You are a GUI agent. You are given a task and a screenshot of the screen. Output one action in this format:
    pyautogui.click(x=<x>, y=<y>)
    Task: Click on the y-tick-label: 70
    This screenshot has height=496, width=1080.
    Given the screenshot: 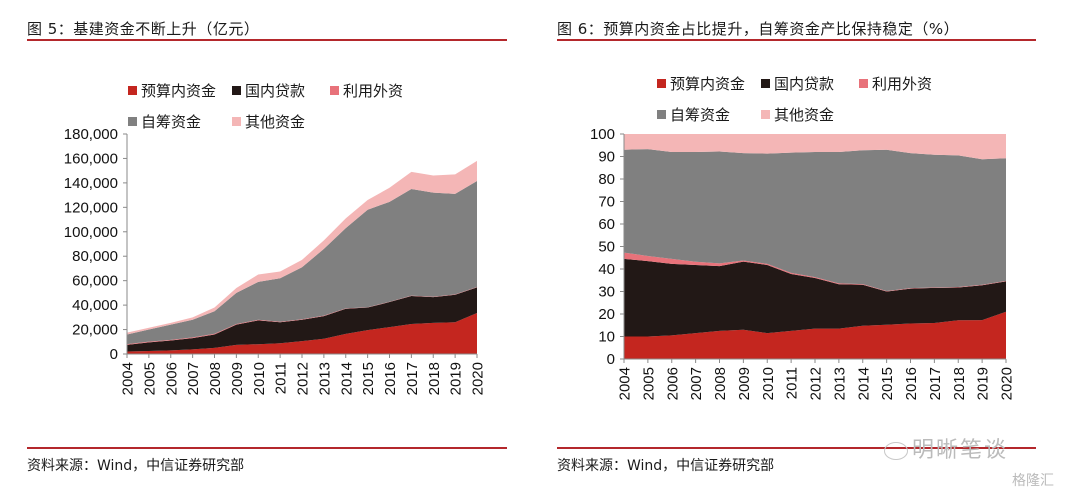 What is the action you would take?
    pyautogui.click(x=606, y=202)
    